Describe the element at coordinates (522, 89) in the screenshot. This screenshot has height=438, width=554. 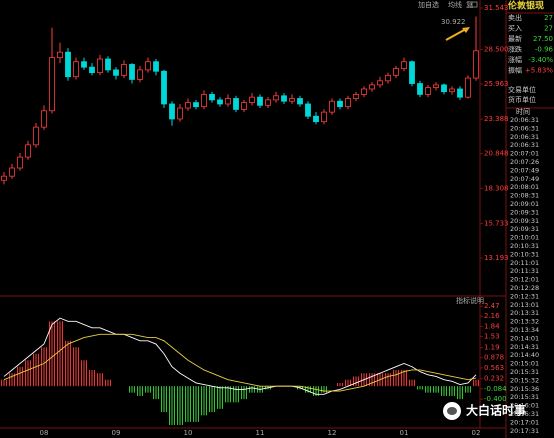
I see `unit-label: 交易单位` at that location.